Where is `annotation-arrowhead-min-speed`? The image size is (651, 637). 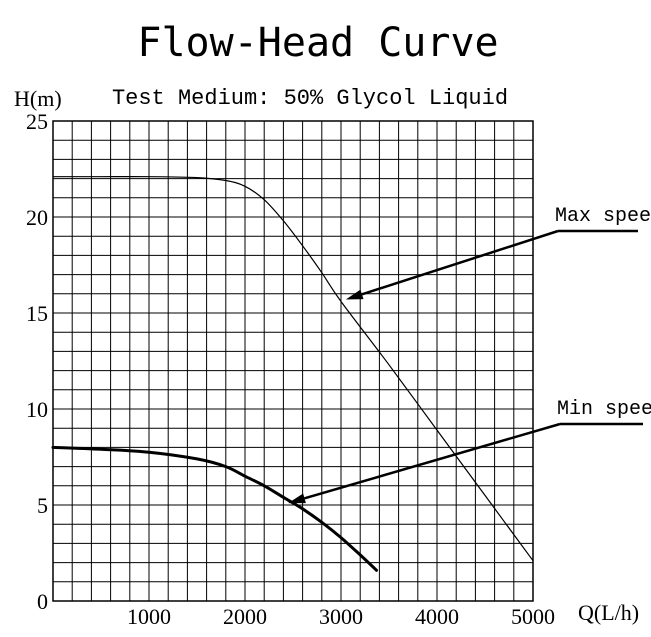
annotation-arrowhead-min-speed is located at coordinates (297, 498).